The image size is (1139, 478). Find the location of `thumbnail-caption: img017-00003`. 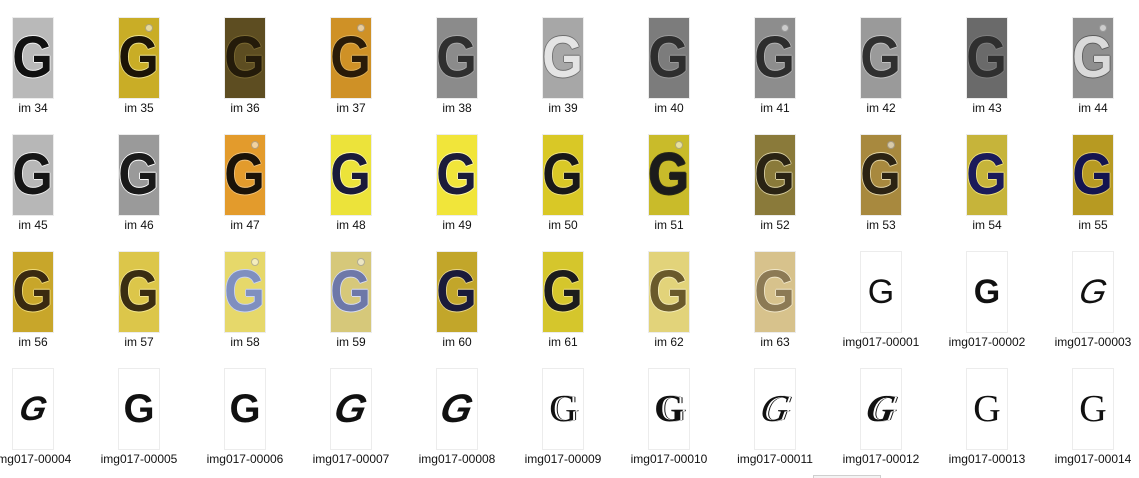

thumbnail-caption: img017-00003 is located at coordinates (1093, 342).